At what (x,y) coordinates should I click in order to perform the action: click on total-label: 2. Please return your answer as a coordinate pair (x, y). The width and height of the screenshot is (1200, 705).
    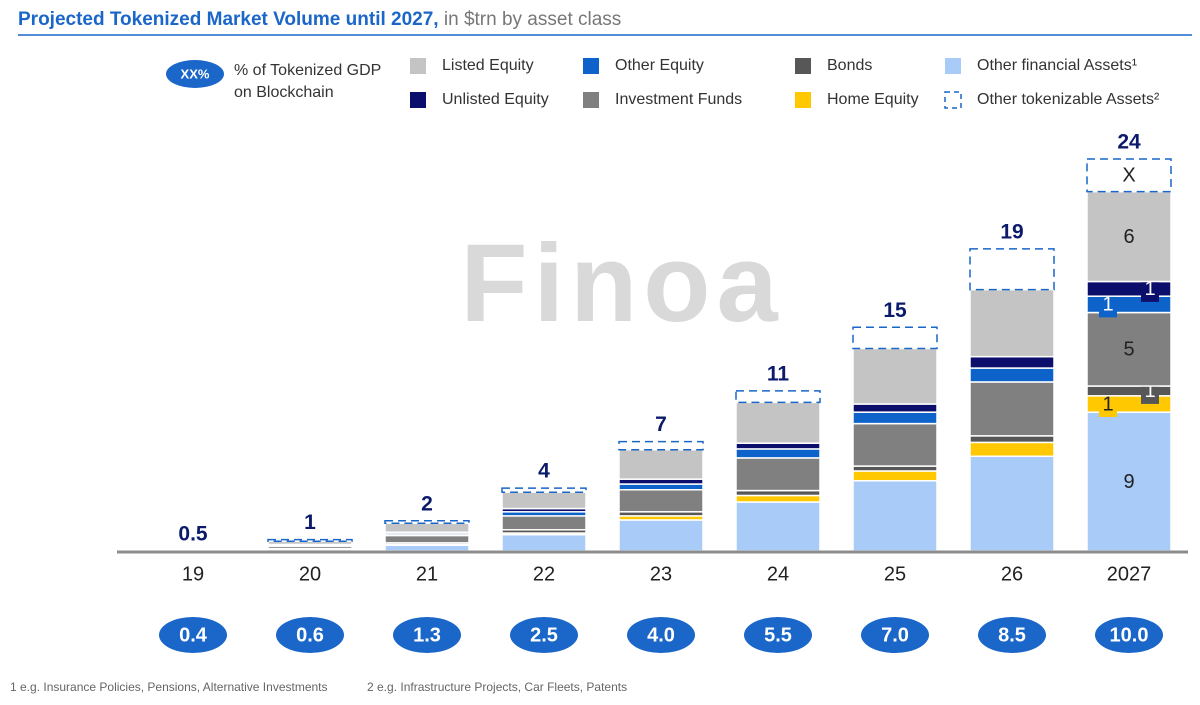
    Looking at the image, I should click on (427, 503).